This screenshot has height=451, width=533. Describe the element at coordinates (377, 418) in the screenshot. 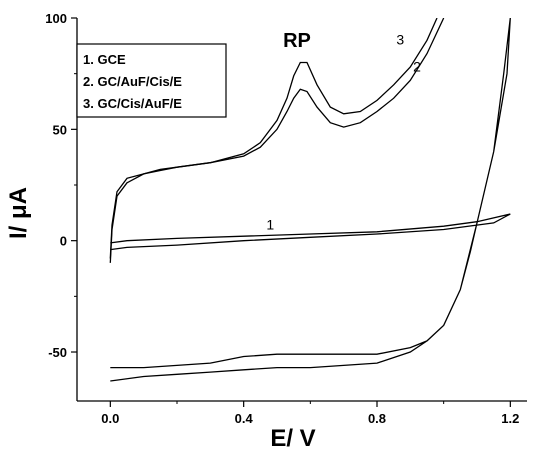

I see `x-tick-label: 0.8` at that location.